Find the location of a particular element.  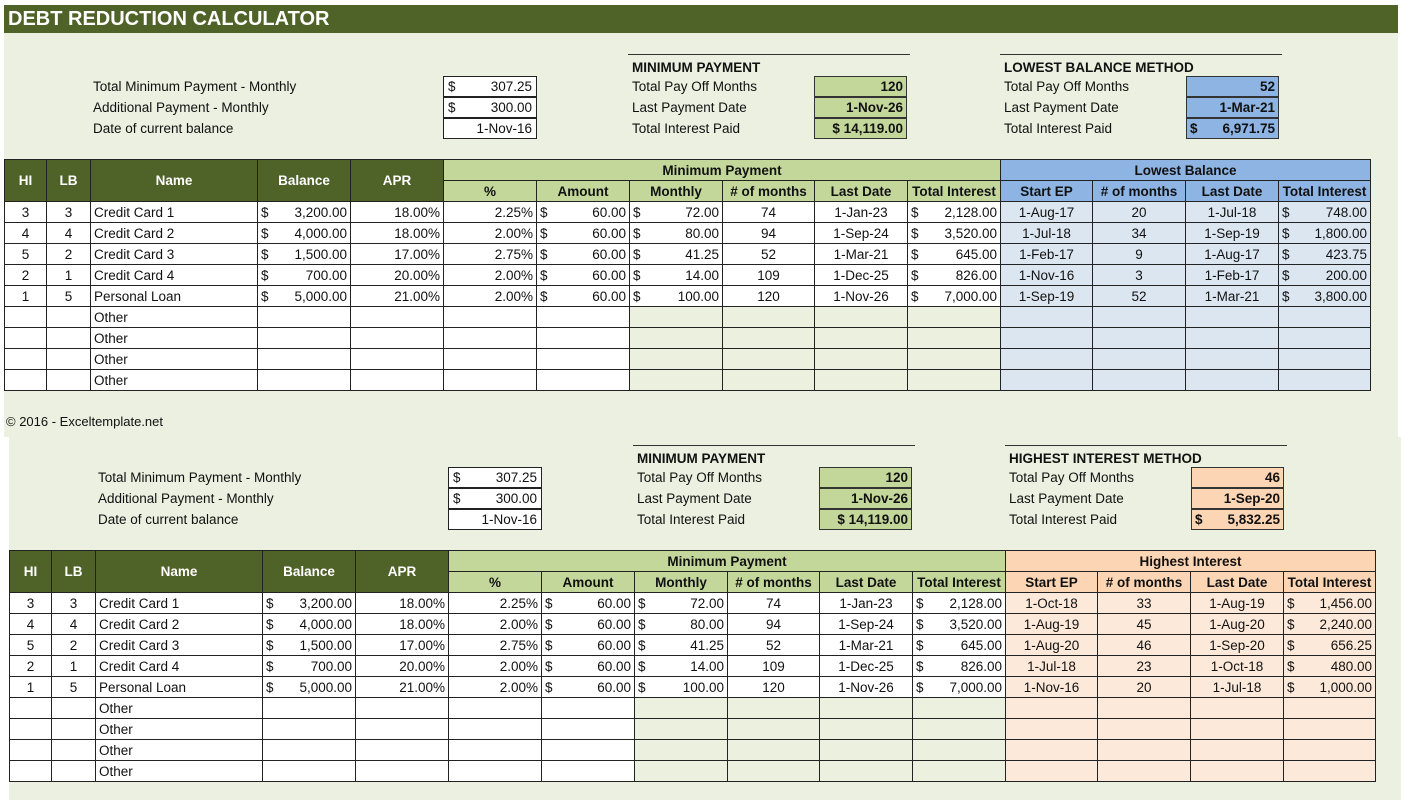

cell-value: 645.00 is located at coordinates (981, 645).